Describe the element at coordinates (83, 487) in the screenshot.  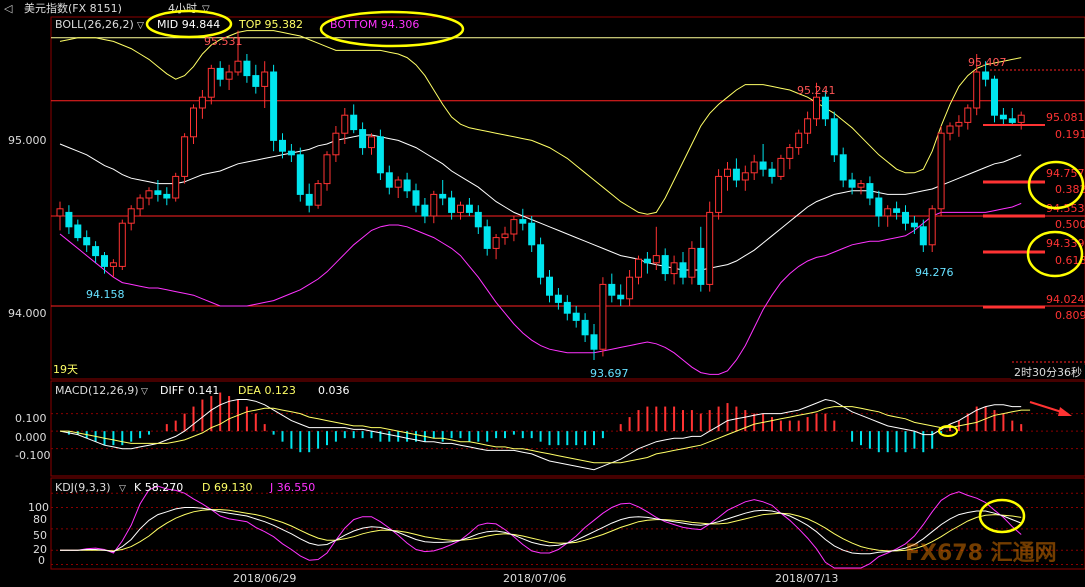
I see `kdj-indicator-label: KDJ(9,3,3)` at that location.